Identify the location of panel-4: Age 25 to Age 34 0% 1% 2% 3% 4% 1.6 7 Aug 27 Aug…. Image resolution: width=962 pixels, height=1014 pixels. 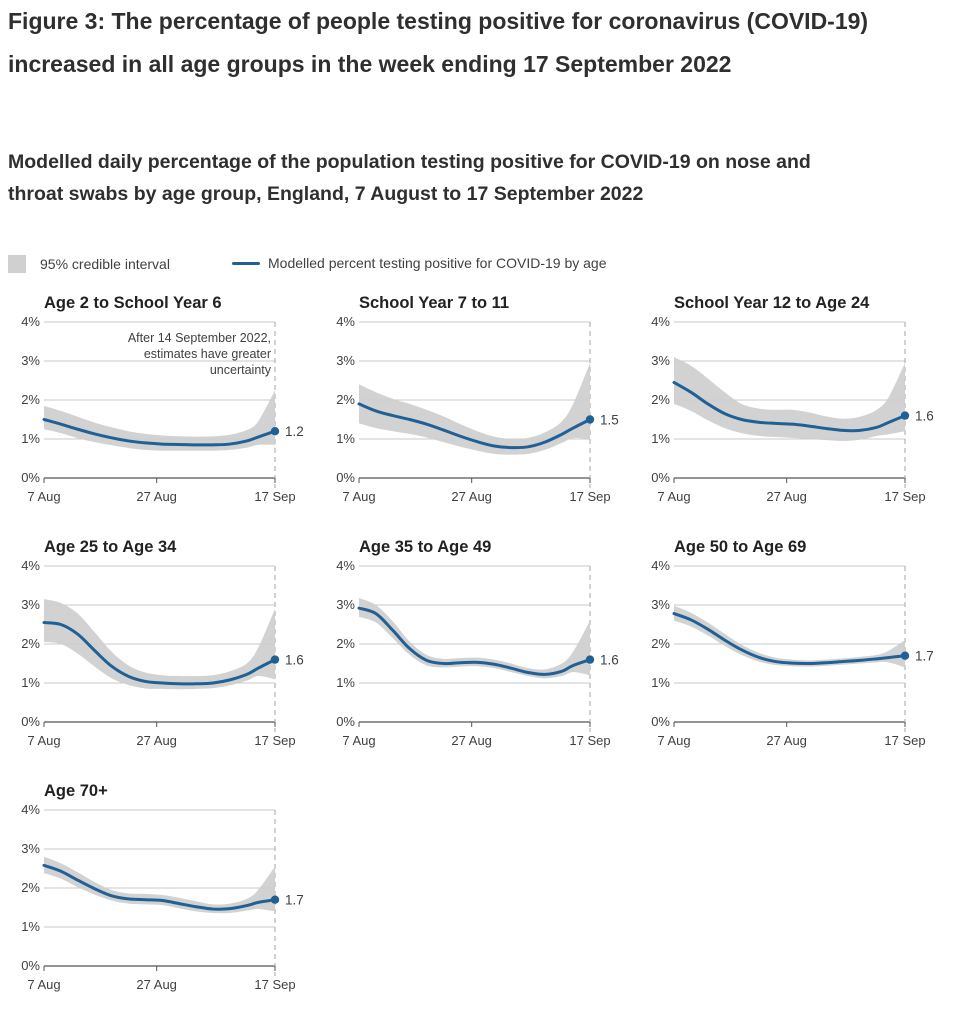
(162, 643).